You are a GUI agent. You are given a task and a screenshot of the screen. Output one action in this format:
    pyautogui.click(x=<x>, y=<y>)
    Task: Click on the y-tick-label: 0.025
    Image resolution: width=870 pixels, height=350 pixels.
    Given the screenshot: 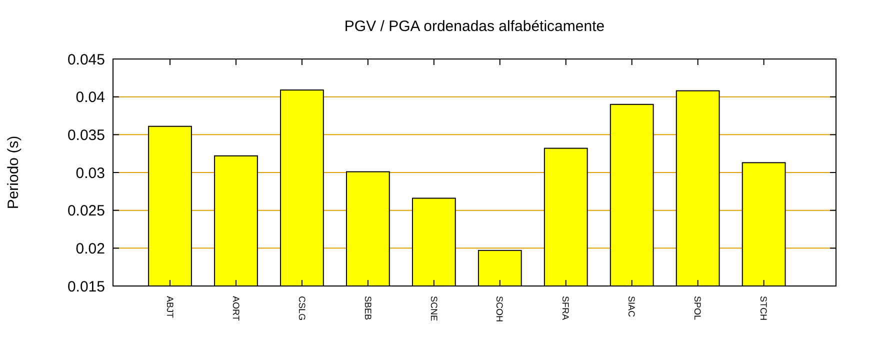 What is the action you would take?
    pyautogui.click(x=86, y=211)
    